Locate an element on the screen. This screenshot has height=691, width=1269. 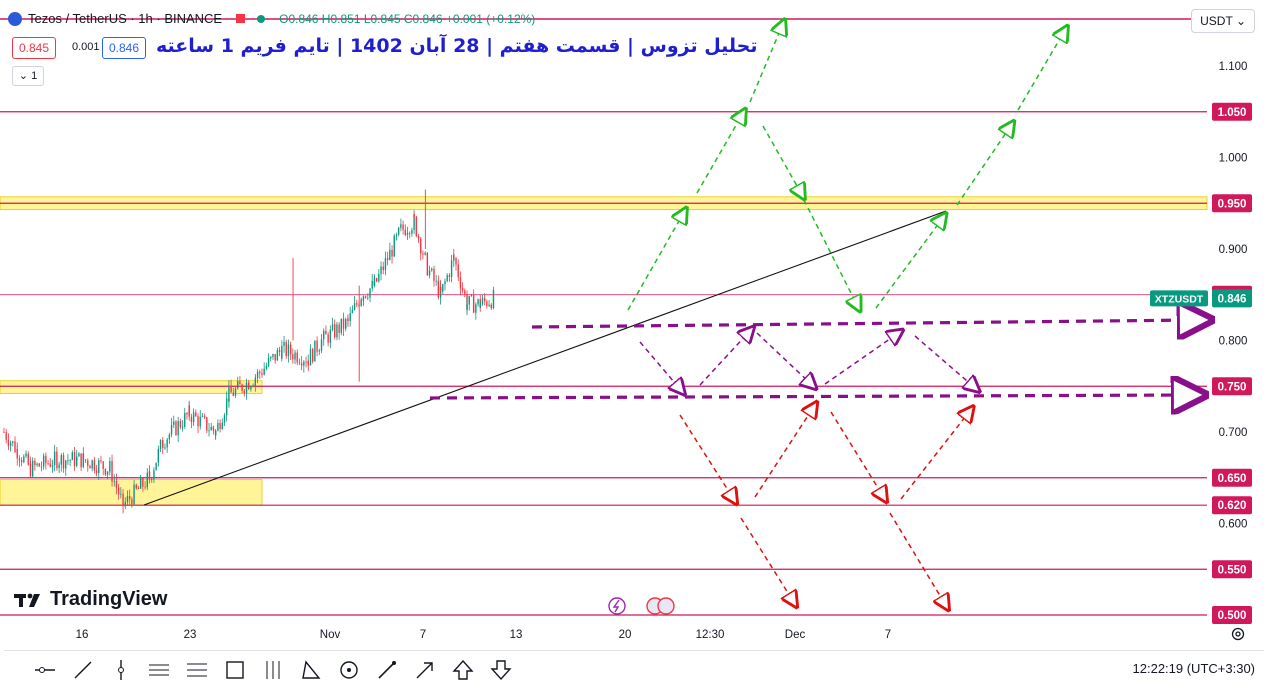
parallel-channel-icon is located at coordinates (159, 670).